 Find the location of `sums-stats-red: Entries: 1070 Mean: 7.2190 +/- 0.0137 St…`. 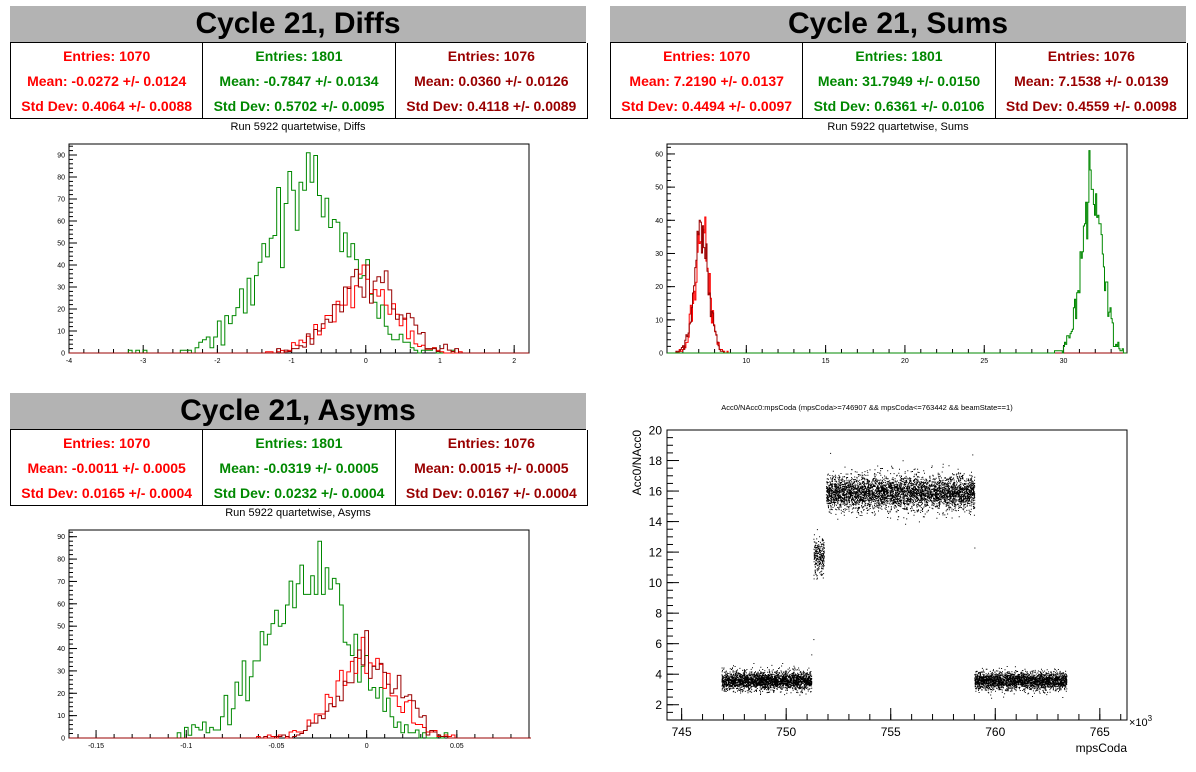

sums-stats-red: Entries: 1070 Mean: 7.2190 +/- 0.0137 St… is located at coordinates (707, 80).